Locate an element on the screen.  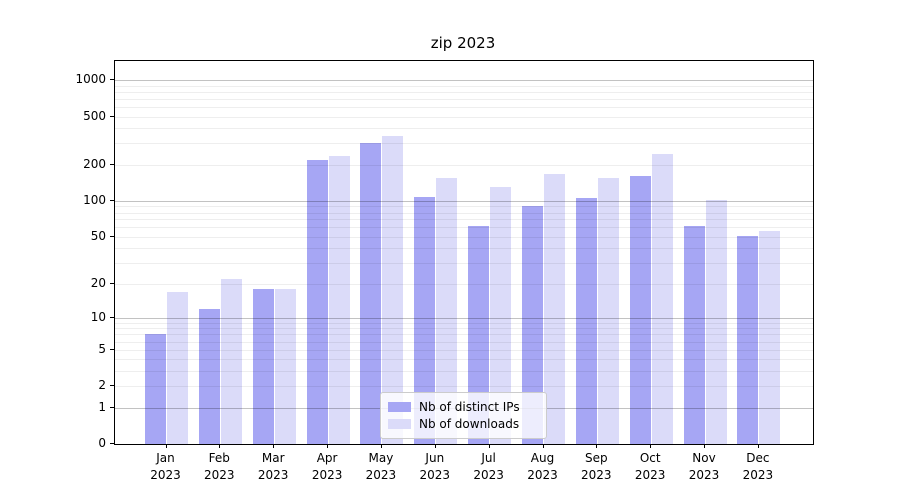
bar-distinct-ips-nov is located at coordinates (694, 334).